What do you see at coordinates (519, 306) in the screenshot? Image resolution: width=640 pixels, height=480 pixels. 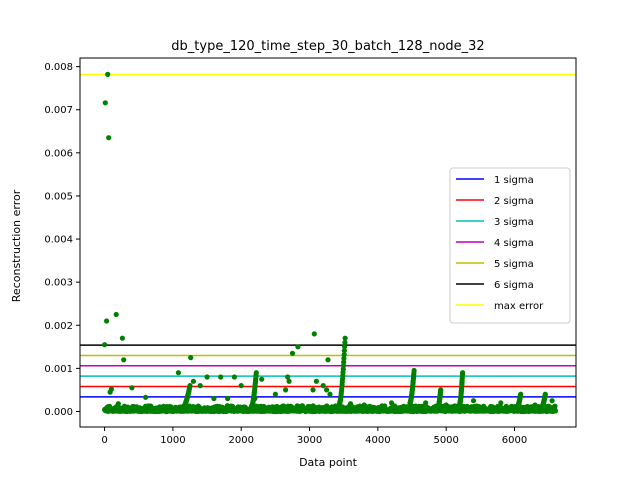 I see `legend-entry: max error` at bounding box center [519, 306].